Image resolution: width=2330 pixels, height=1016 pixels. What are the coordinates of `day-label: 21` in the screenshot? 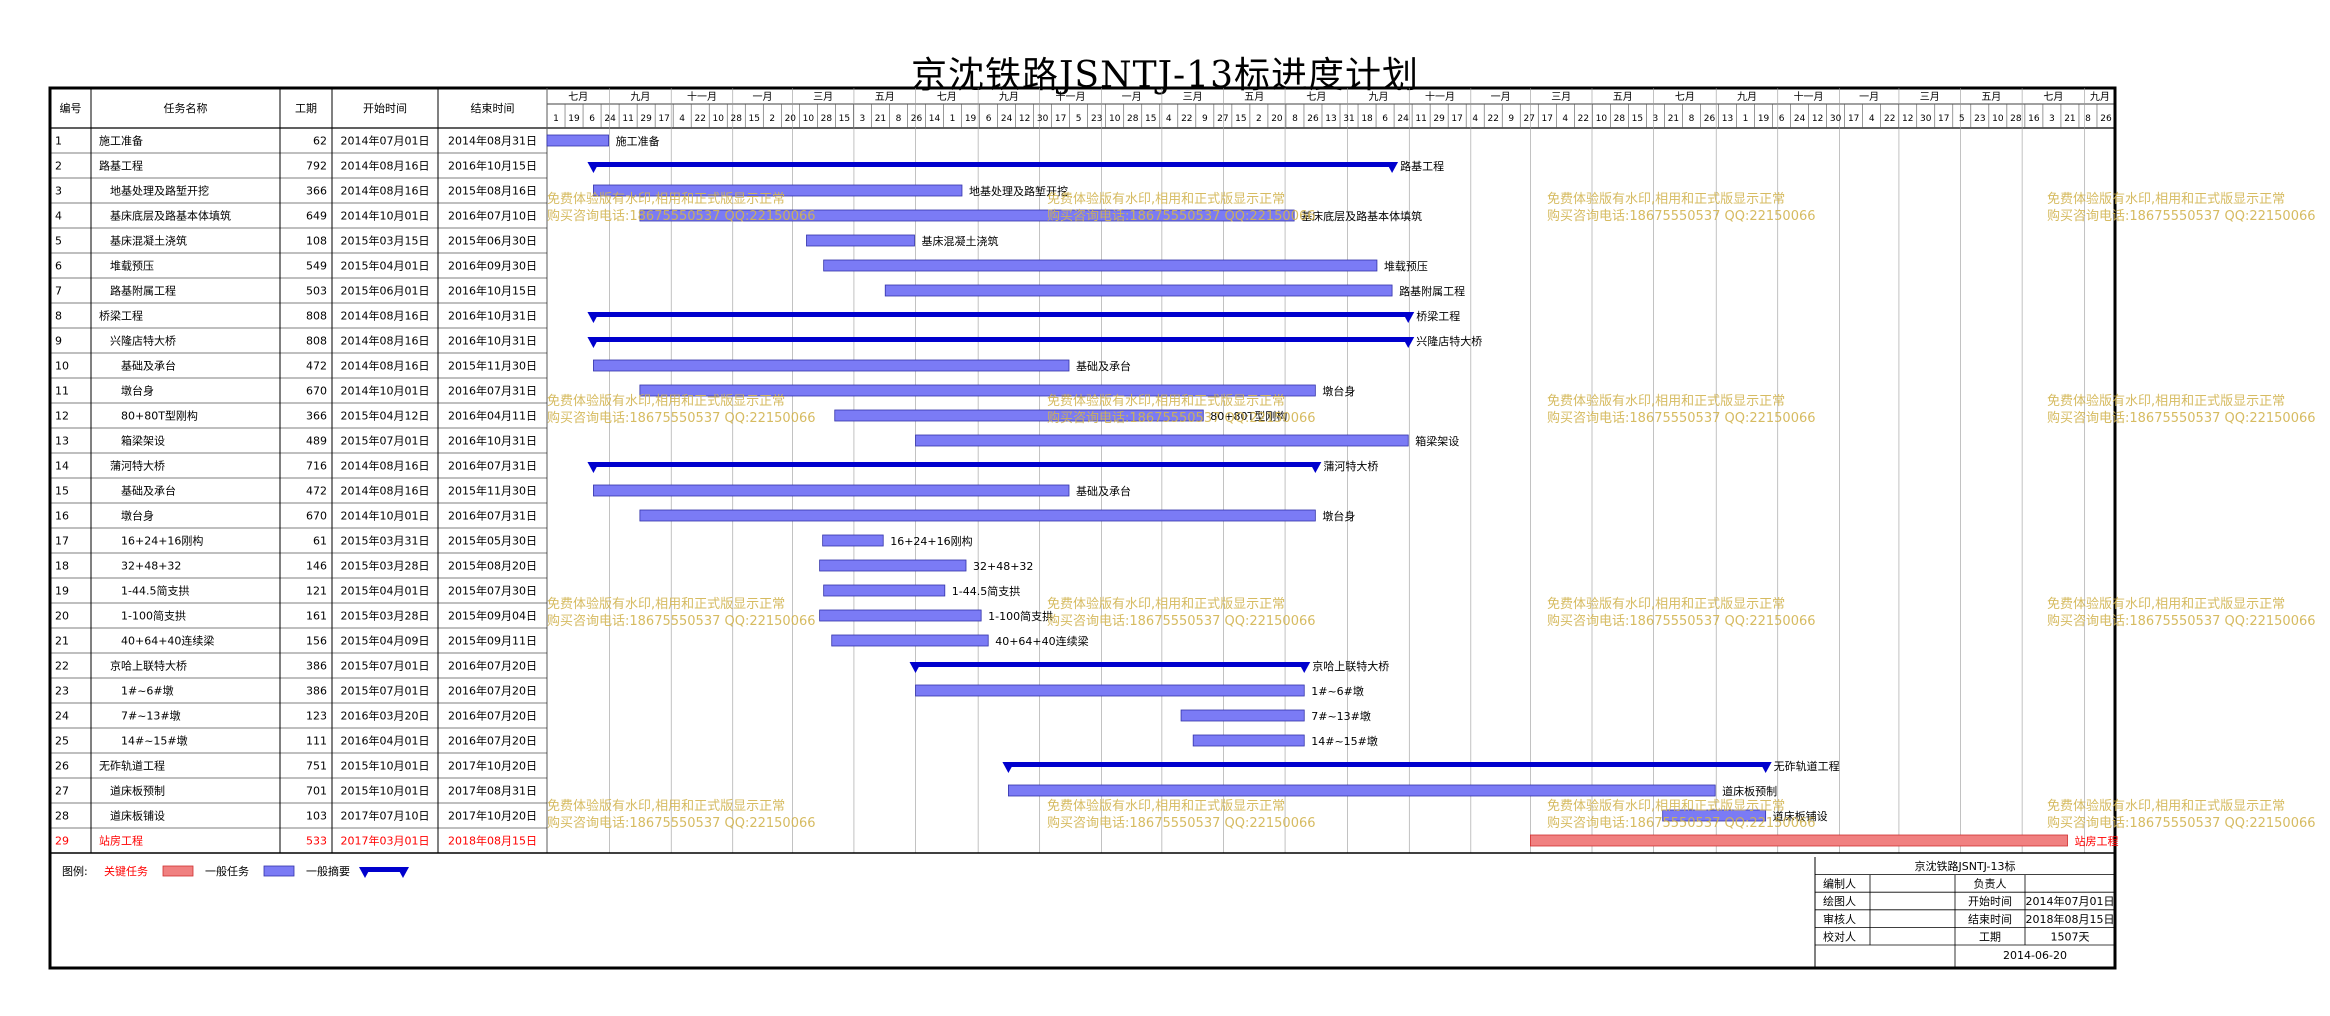 It's located at (2069, 119).